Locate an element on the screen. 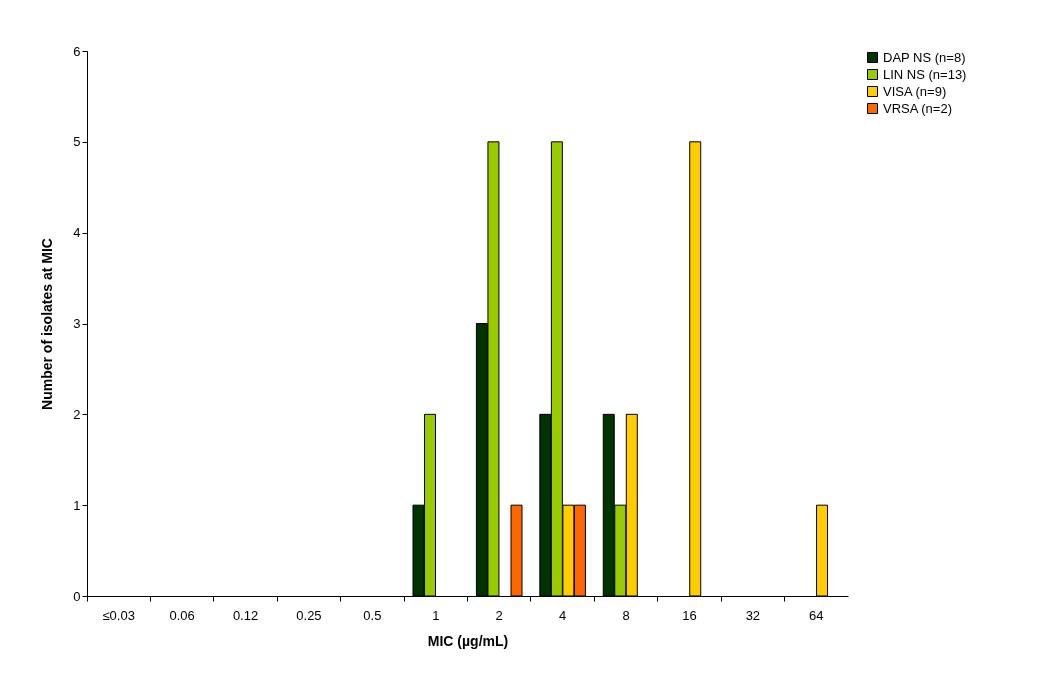  x-tick-label: 0.12 is located at coordinates (245, 615).